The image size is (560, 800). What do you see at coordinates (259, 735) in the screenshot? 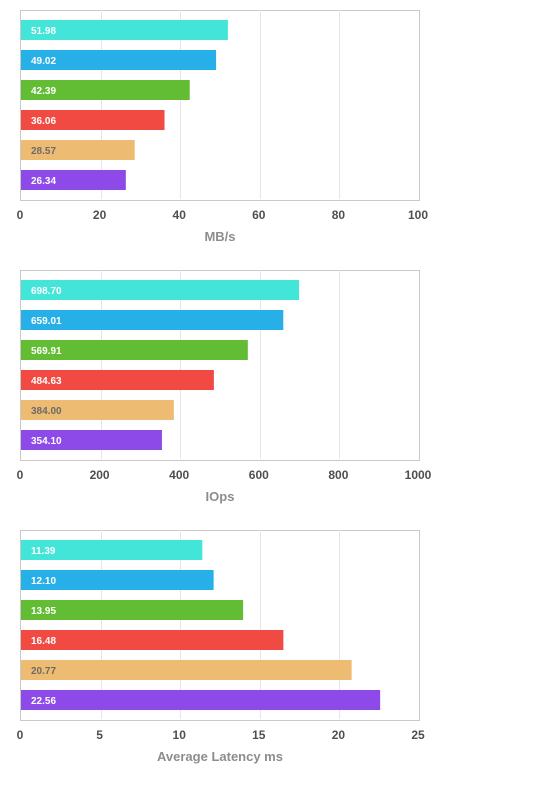
I see `x-tick-label: 15` at bounding box center [259, 735].